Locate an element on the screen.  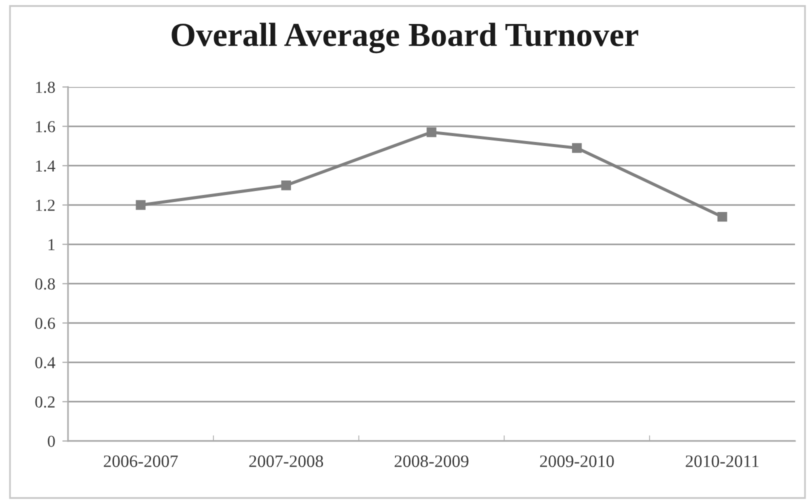
chart-title: Overall Average Board Turnover is located at coordinates (405, 38).